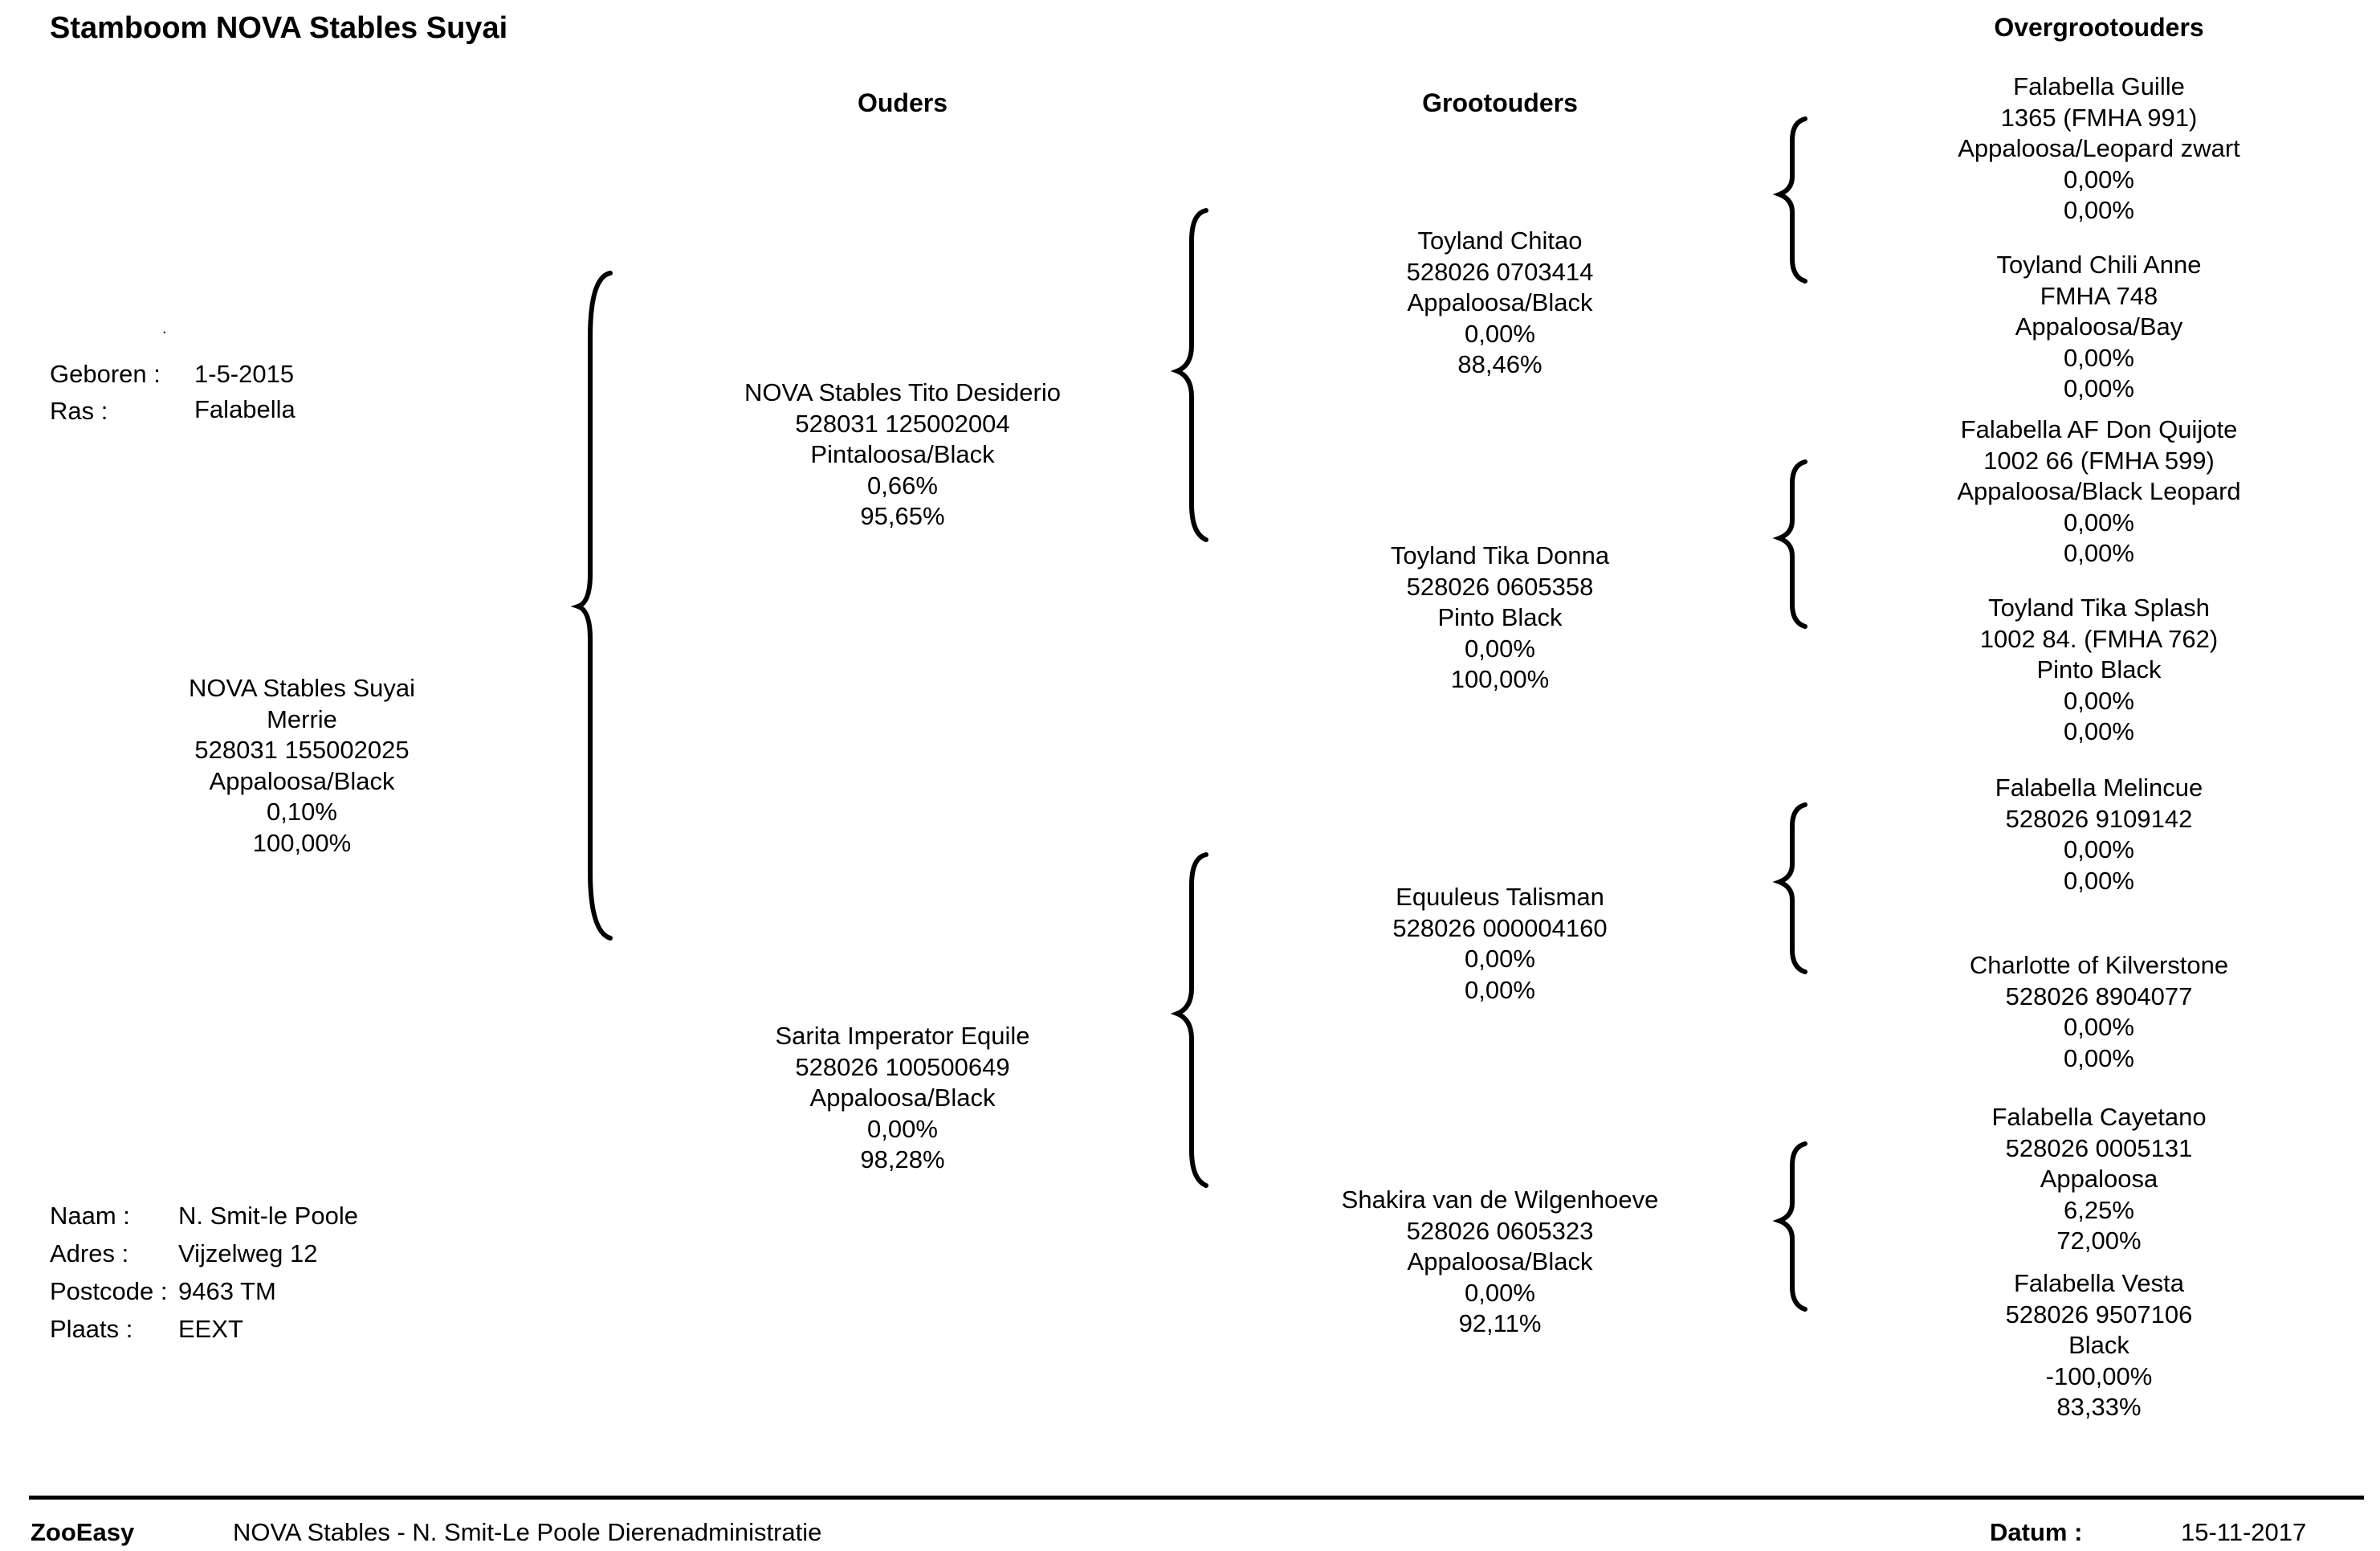 The height and width of the screenshot is (1551, 2380). Describe the element at coordinates (1789, 200) in the screenshot. I see `brace-gp1` at that location.